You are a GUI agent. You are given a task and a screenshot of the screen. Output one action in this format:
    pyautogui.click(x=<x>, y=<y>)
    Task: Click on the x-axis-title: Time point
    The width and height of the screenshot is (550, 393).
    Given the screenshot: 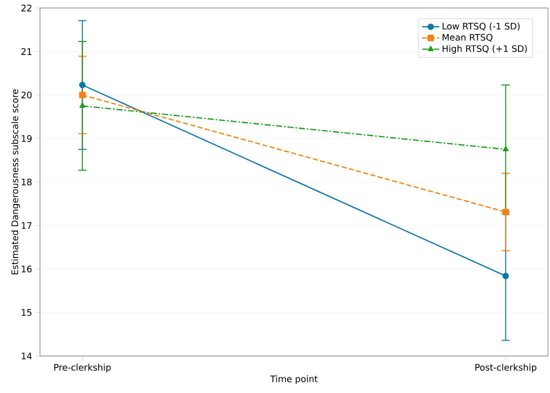 What is the action you would take?
    pyautogui.click(x=294, y=379)
    